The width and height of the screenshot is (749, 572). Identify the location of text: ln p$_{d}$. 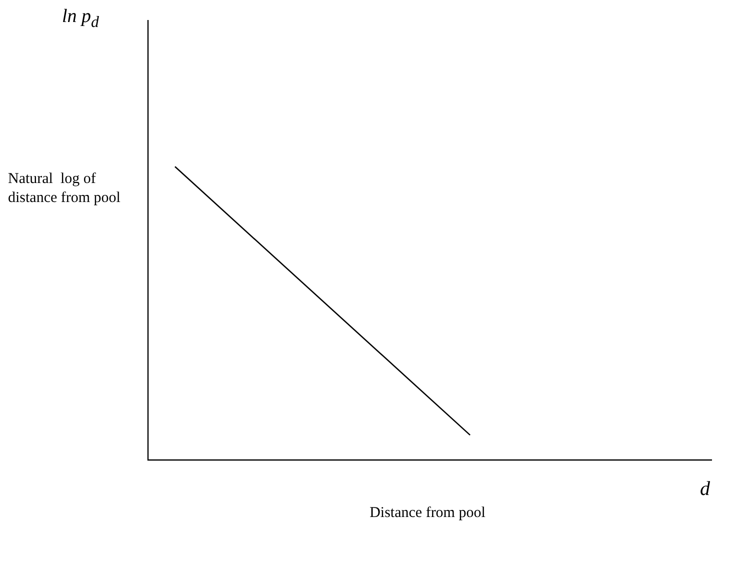
(80, 19).